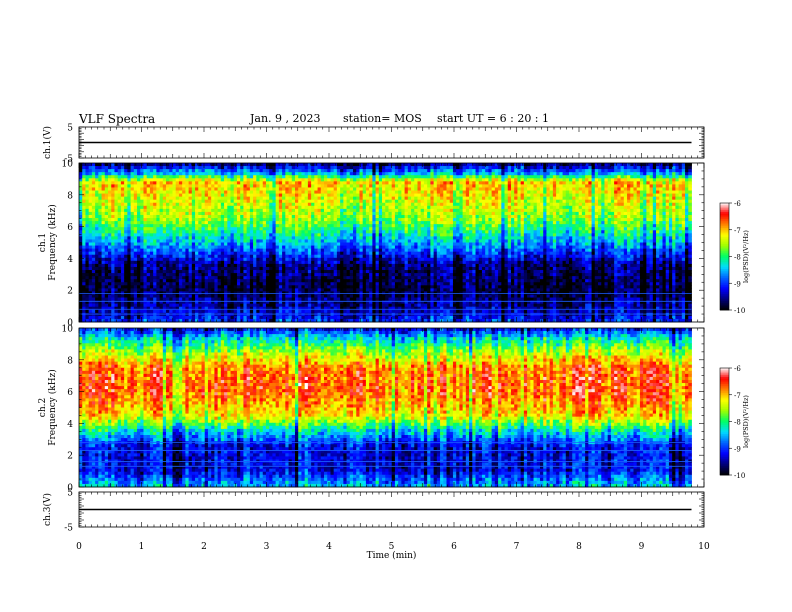 Image resolution: width=792 pixels, height=612 pixels. Describe the element at coordinates (70, 260) in the screenshot. I see `spectrogram-ch1-ytick-label: 4` at that location.